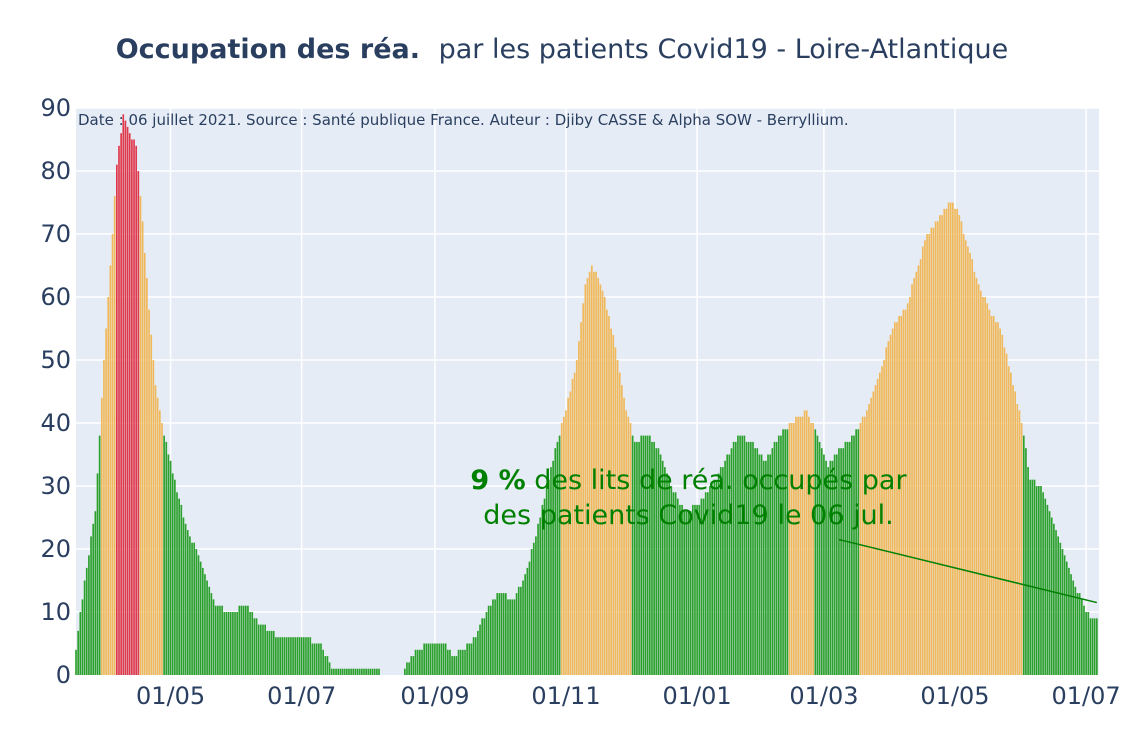  Describe the element at coordinates (823, 696) in the screenshot. I see `x-tick-label: 01/03` at that location.